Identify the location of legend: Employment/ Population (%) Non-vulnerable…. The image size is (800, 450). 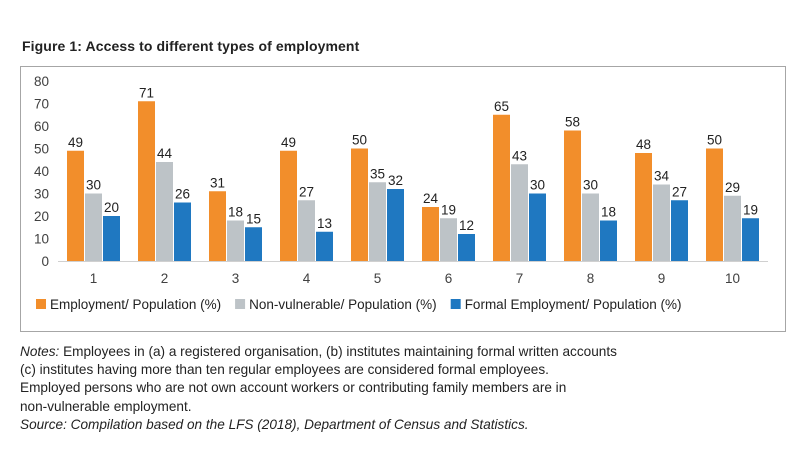
(359, 304).